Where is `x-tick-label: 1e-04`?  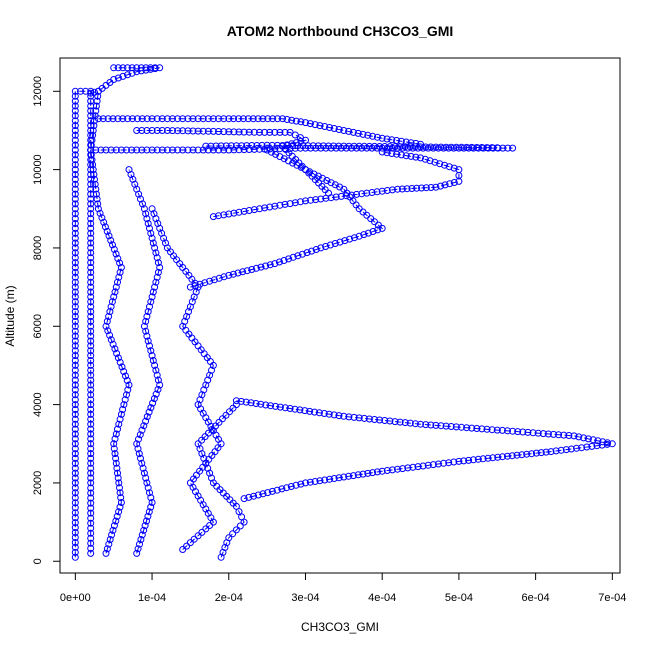
x-tick-label: 1e-04 is located at coordinates (152, 598).